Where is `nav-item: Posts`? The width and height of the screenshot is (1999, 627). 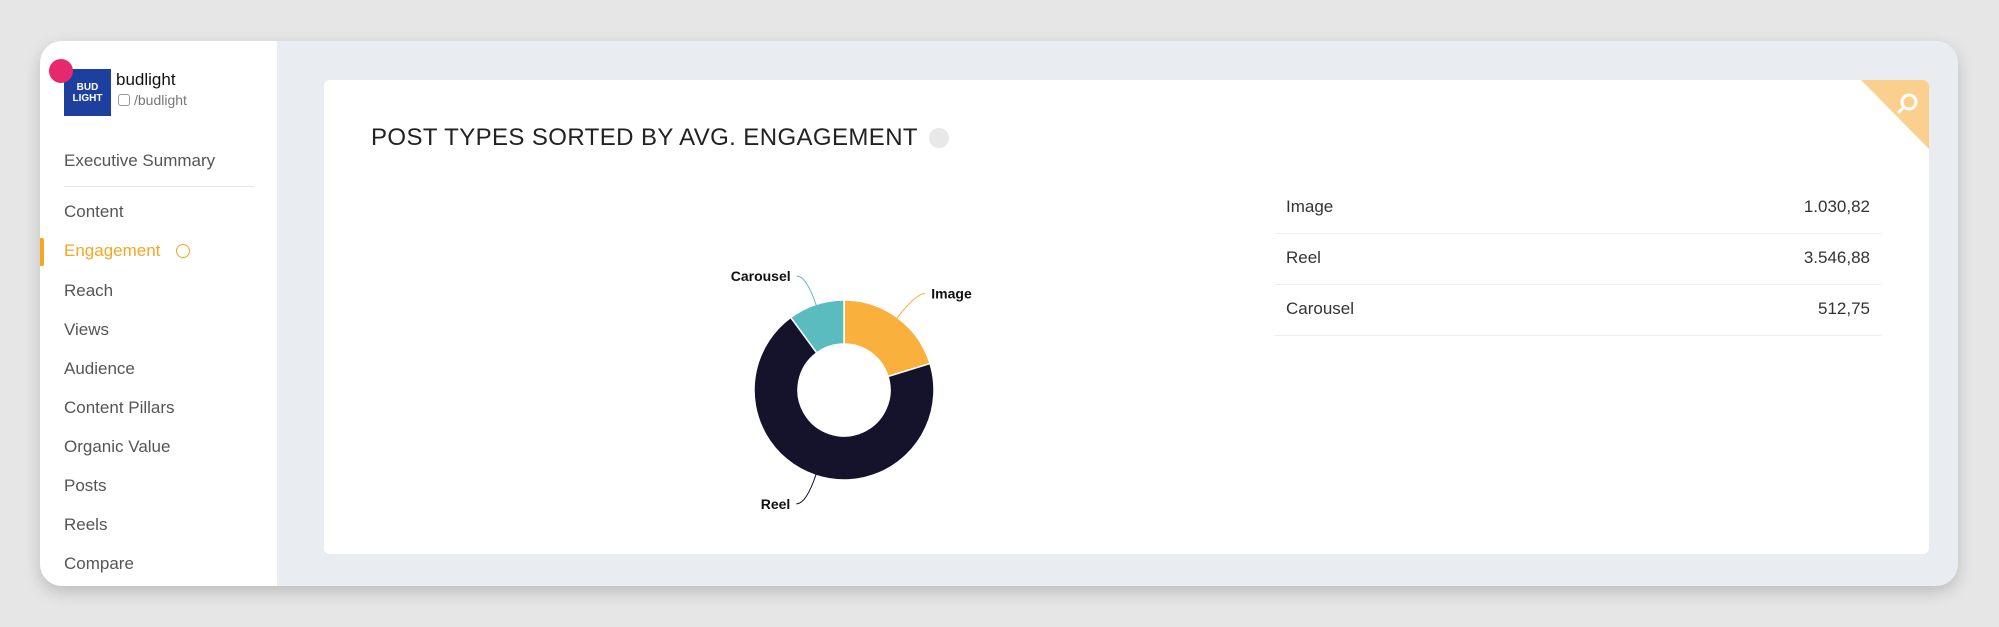
nav-item: Posts is located at coordinates (85, 485).